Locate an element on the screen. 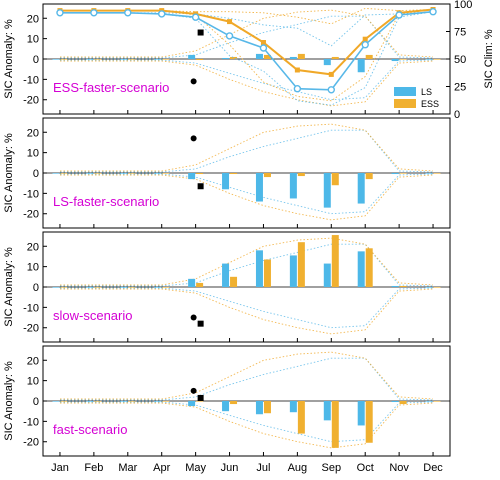  x-tick-label-jan: Jan is located at coordinates (60, 468).